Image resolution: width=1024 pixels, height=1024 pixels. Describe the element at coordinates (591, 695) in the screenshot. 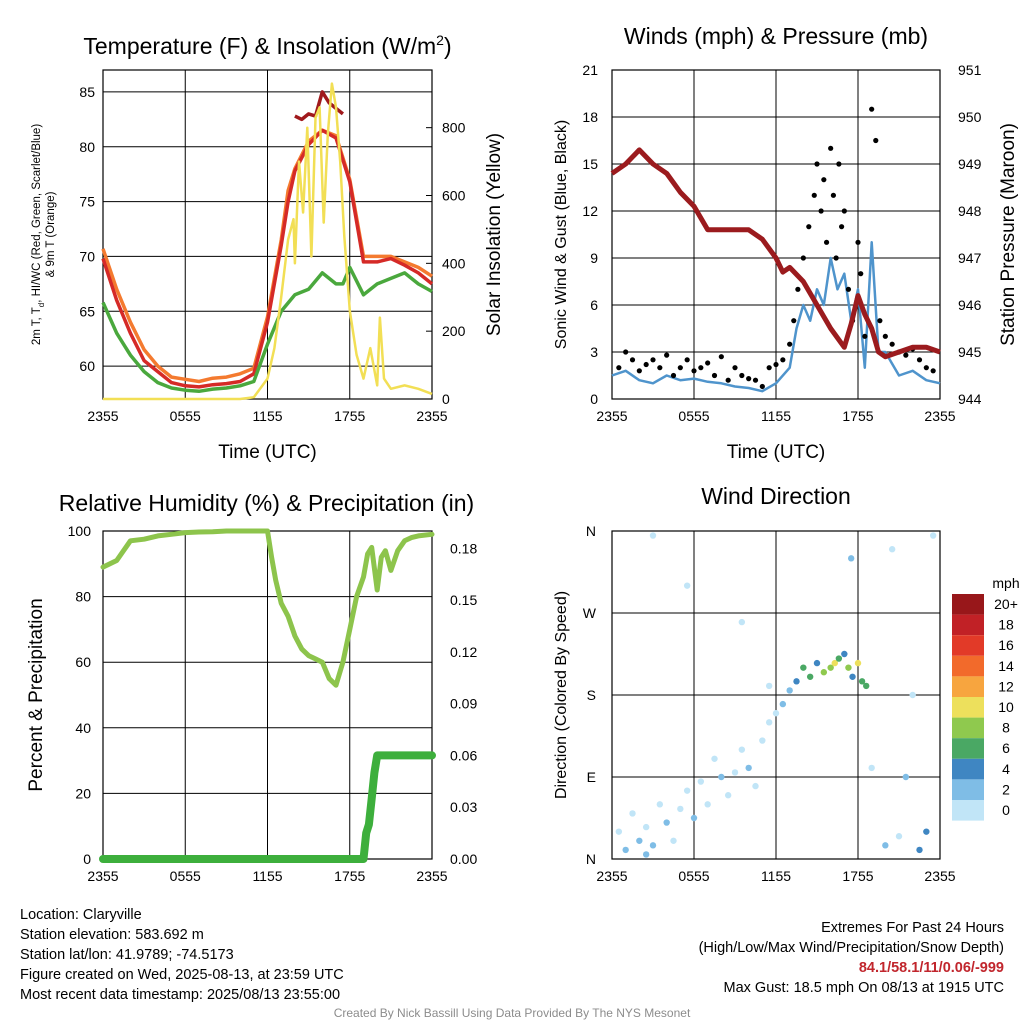

I see `y-tick-label: S` at that location.